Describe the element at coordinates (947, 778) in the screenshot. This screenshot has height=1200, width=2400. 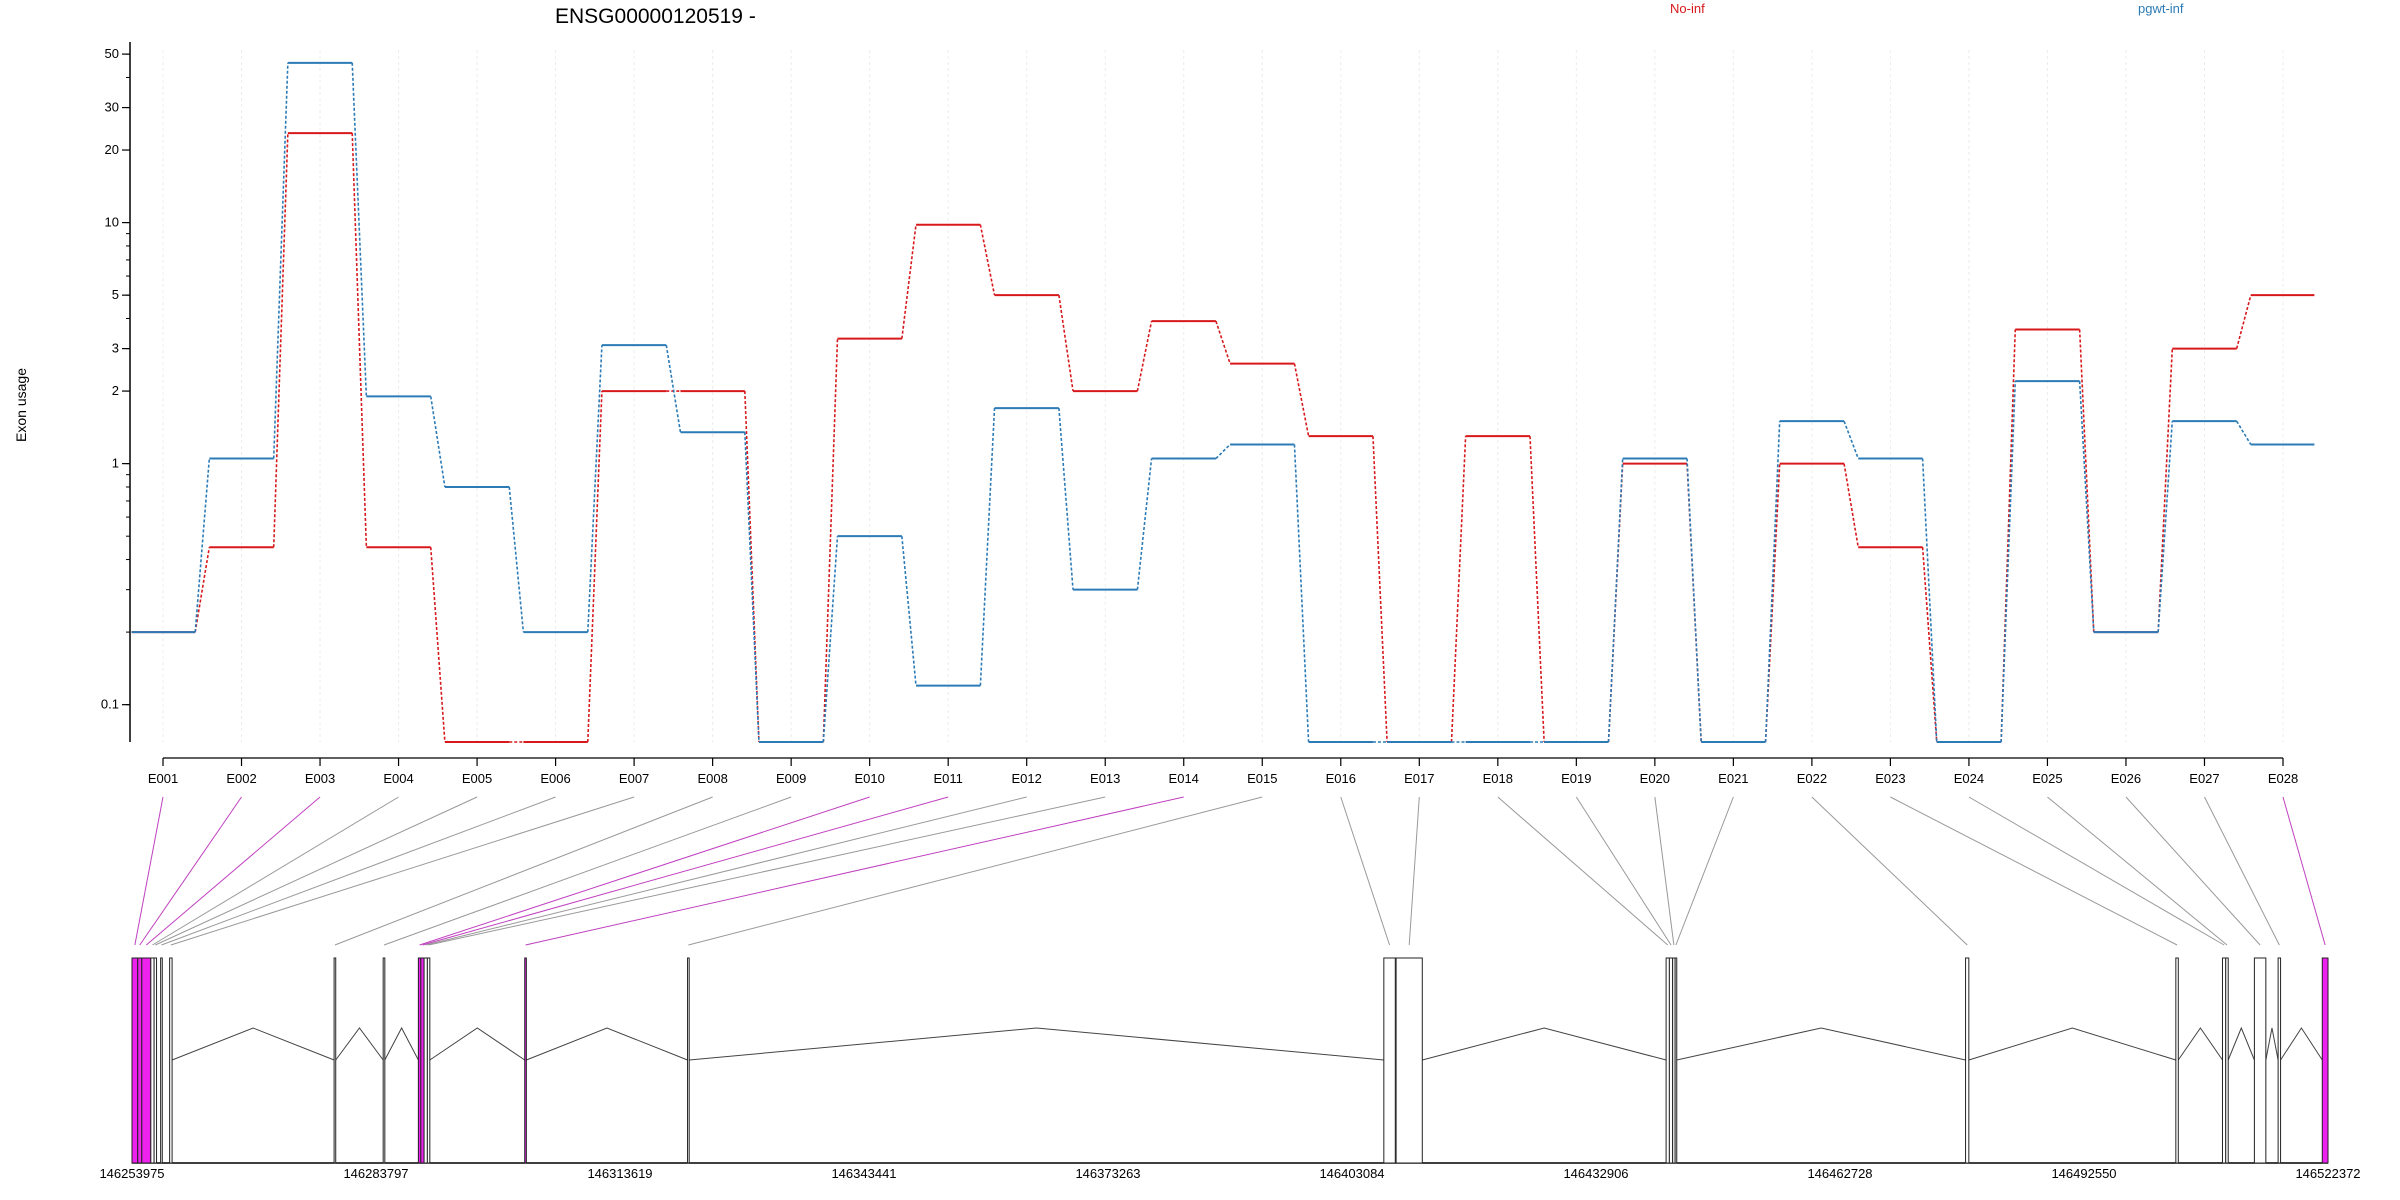
I see `x-tick-label: E011` at that location.